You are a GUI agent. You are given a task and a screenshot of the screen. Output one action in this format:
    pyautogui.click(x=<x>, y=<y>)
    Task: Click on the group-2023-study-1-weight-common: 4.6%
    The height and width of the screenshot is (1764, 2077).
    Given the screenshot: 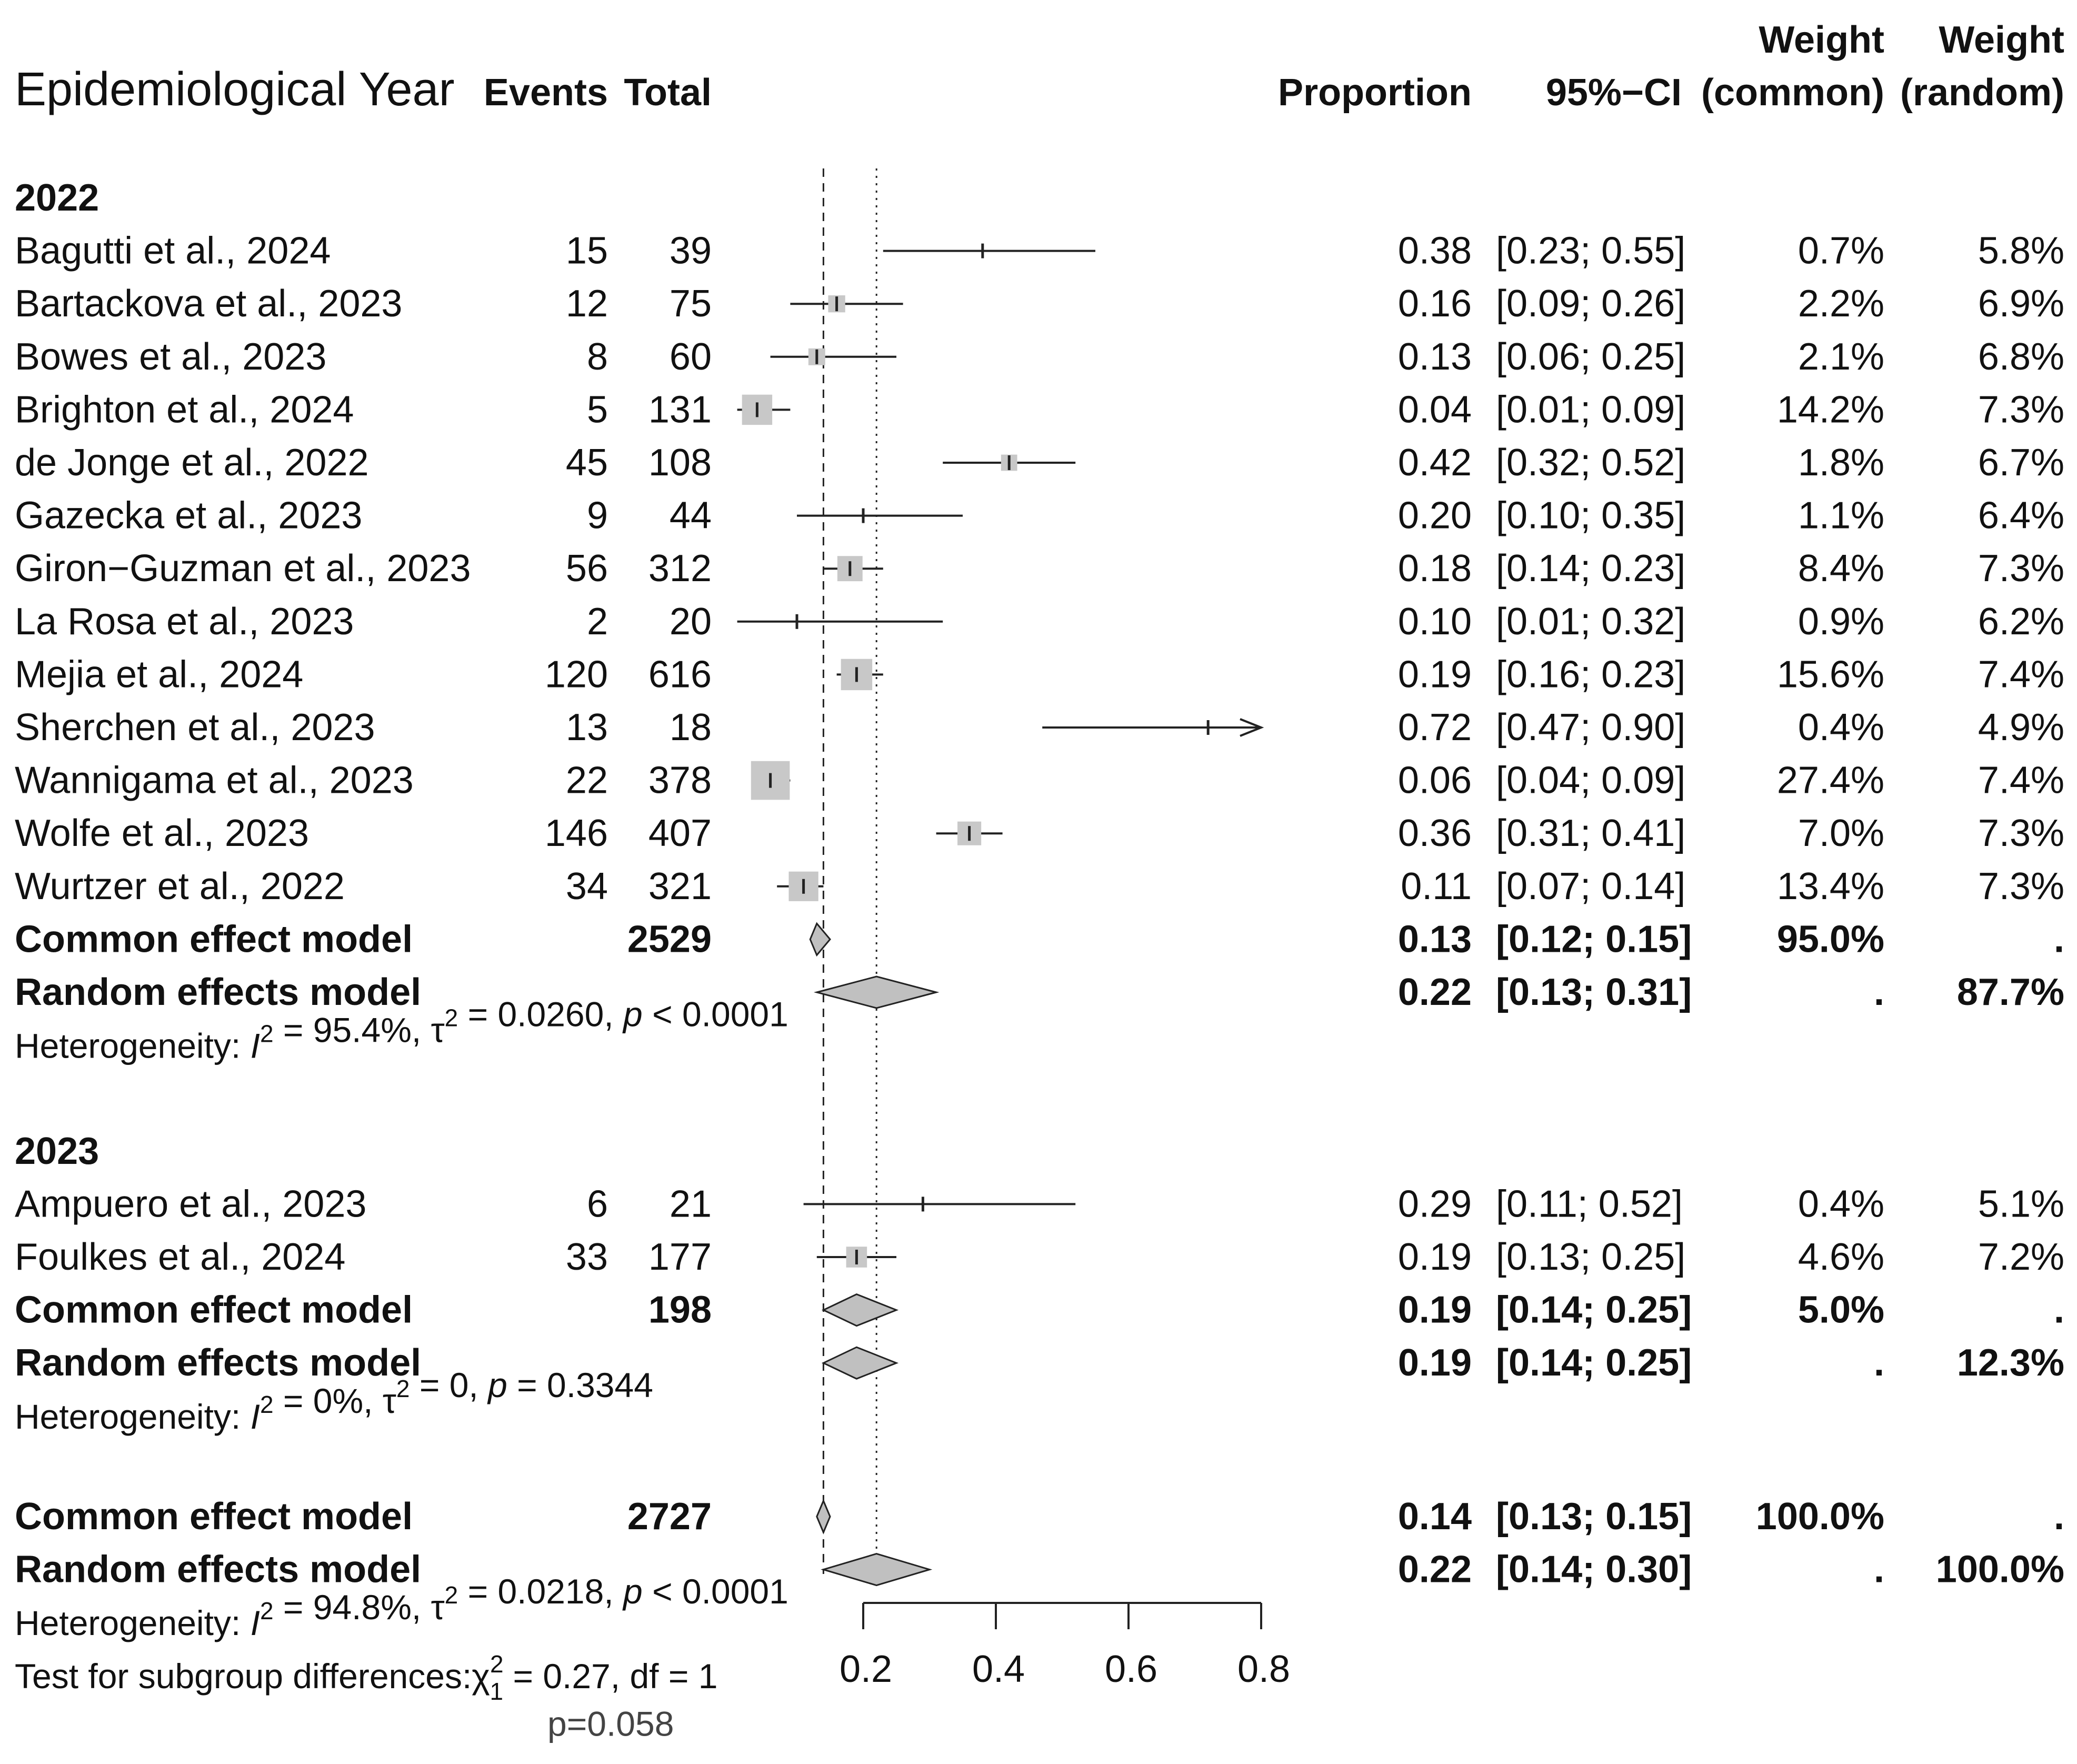 What is the action you would take?
    pyautogui.click(x=1841, y=1257)
    